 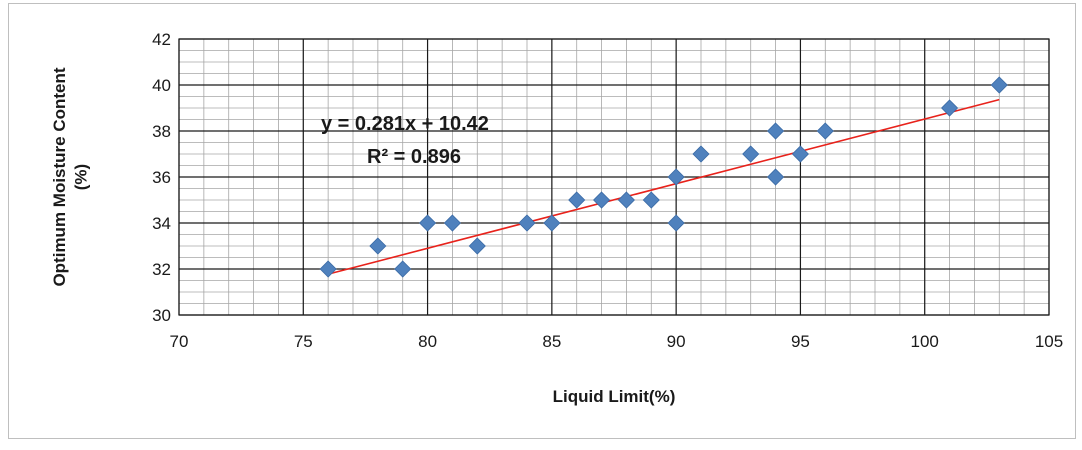 I want to click on y-tick-label: 40, so click(x=161, y=85).